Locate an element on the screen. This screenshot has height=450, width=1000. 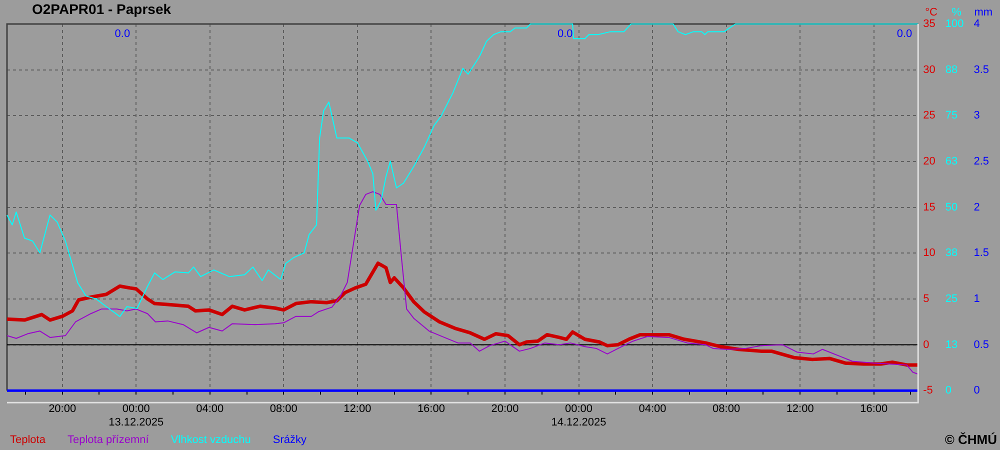
y2-tick-label: 100 is located at coordinates (954, 24).